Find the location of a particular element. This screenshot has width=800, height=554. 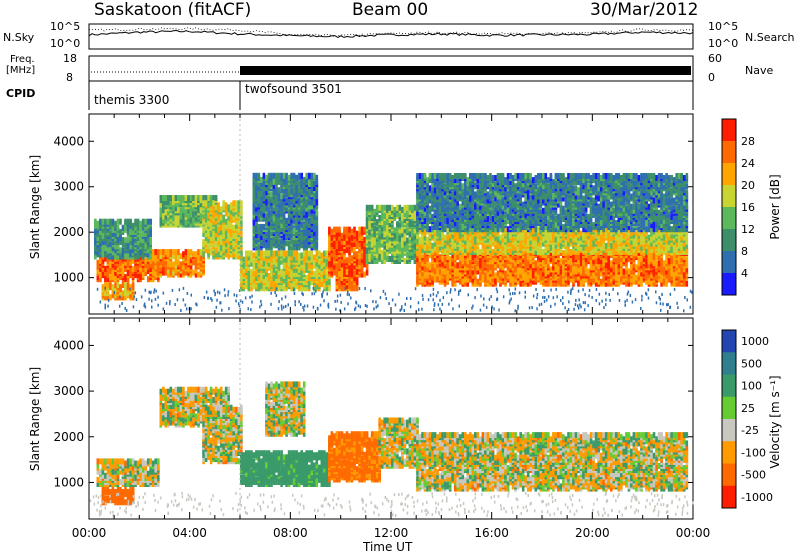

power-colorbar-tick-6: 28 is located at coordinates (748, 141).